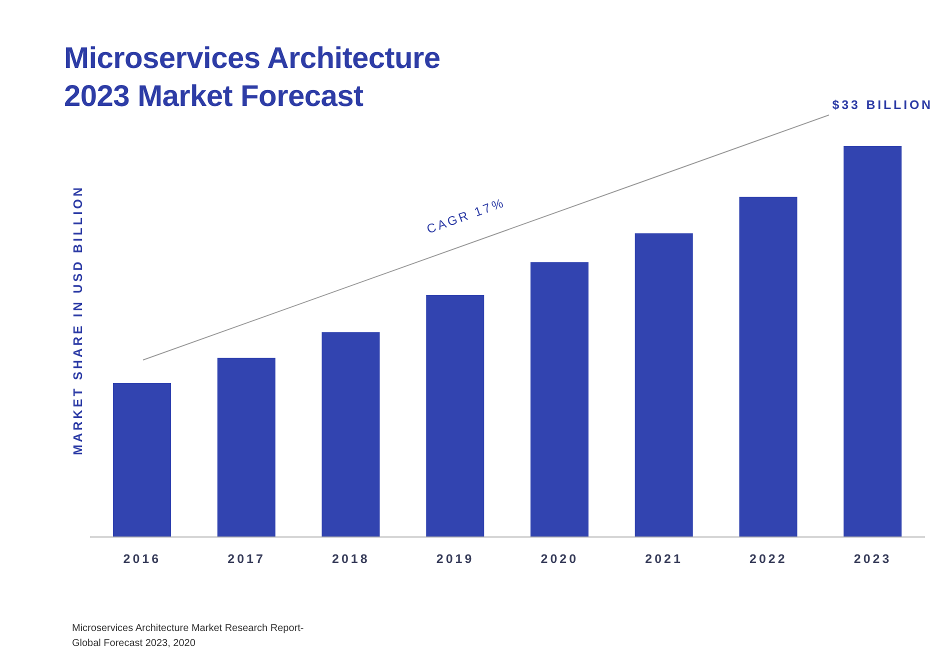 The image size is (937, 671). Describe the element at coordinates (559, 559) in the screenshot. I see `x-tick-label: 2020` at that location.